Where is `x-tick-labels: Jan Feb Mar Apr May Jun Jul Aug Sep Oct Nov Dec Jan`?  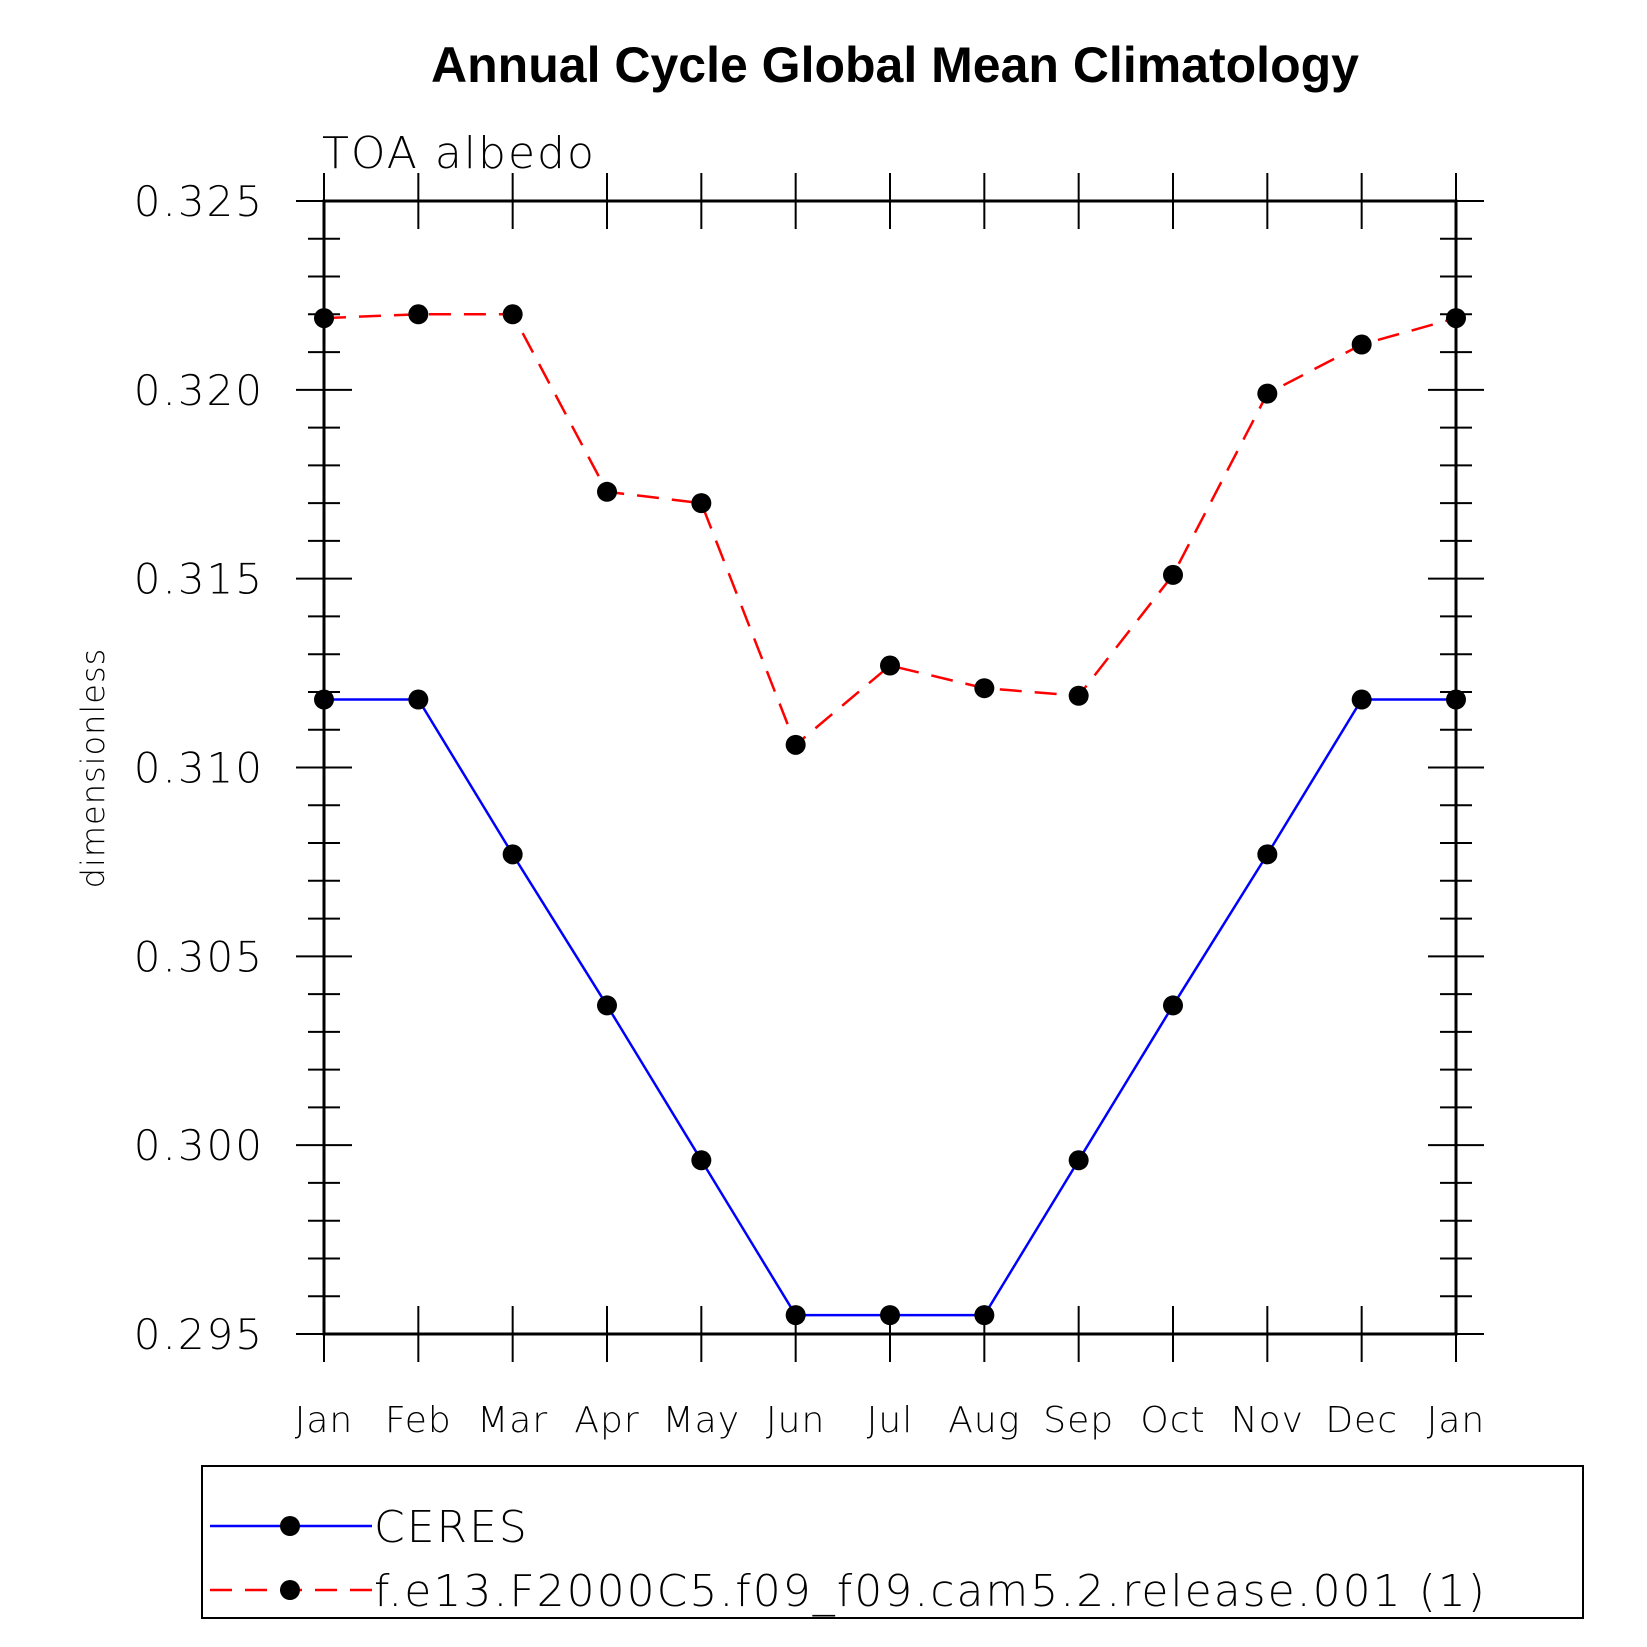 x-tick-labels: Jan Feb Mar Apr May Jun Jul Aug Sep Oct Nov Dec Jan is located at coordinates (890, 1420).